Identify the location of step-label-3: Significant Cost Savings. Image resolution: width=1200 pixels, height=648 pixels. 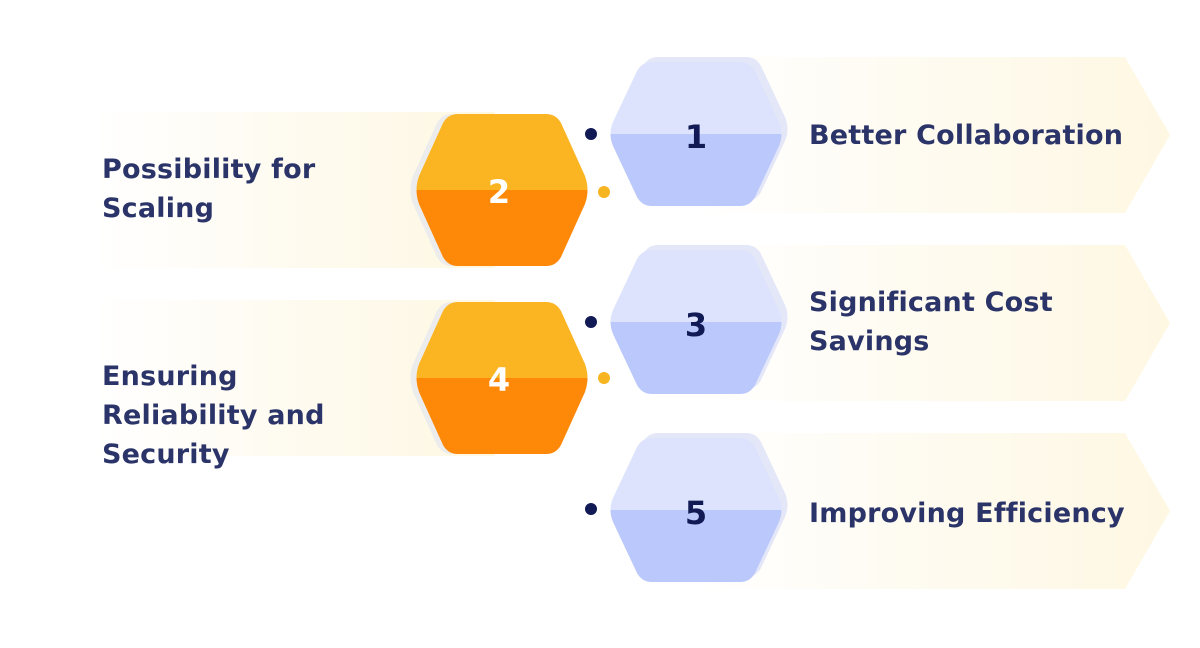
(931, 322).